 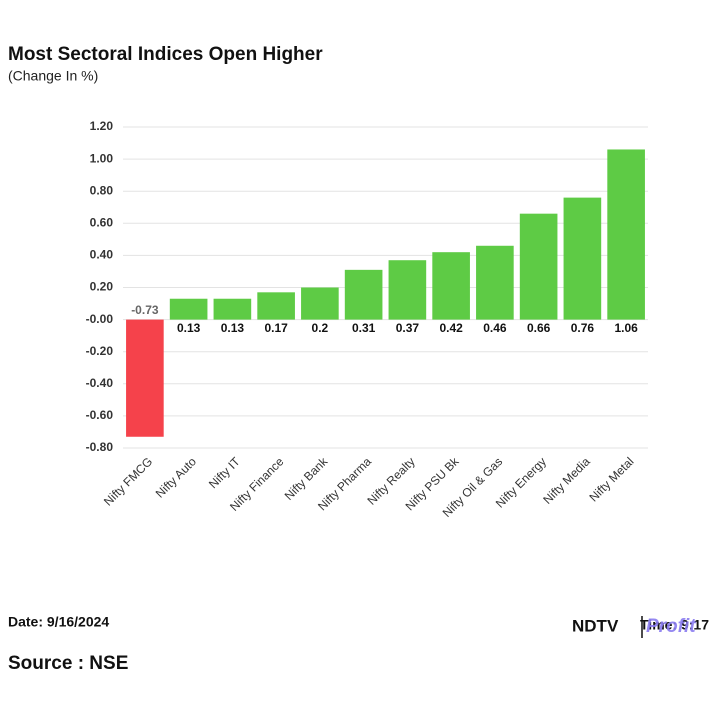 What do you see at coordinates (165, 54) in the screenshot?
I see `chart-title: Most Sectoral Indices Open Higher` at bounding box center [165, 54].